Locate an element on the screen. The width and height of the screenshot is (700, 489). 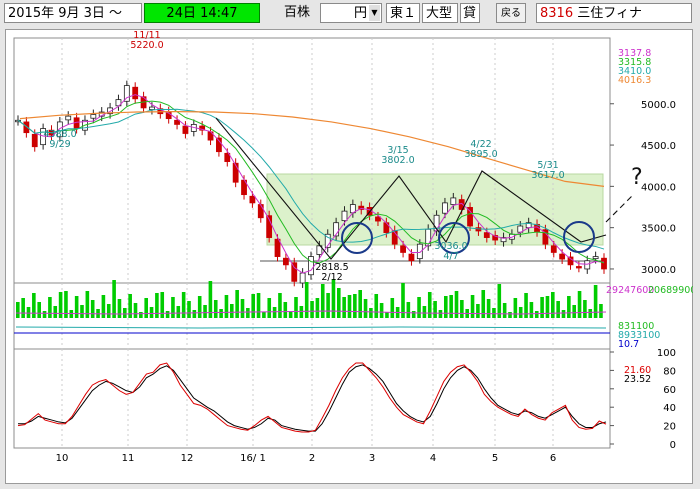
annotation-price: 2818.5 is located at coordinates (331, 267).